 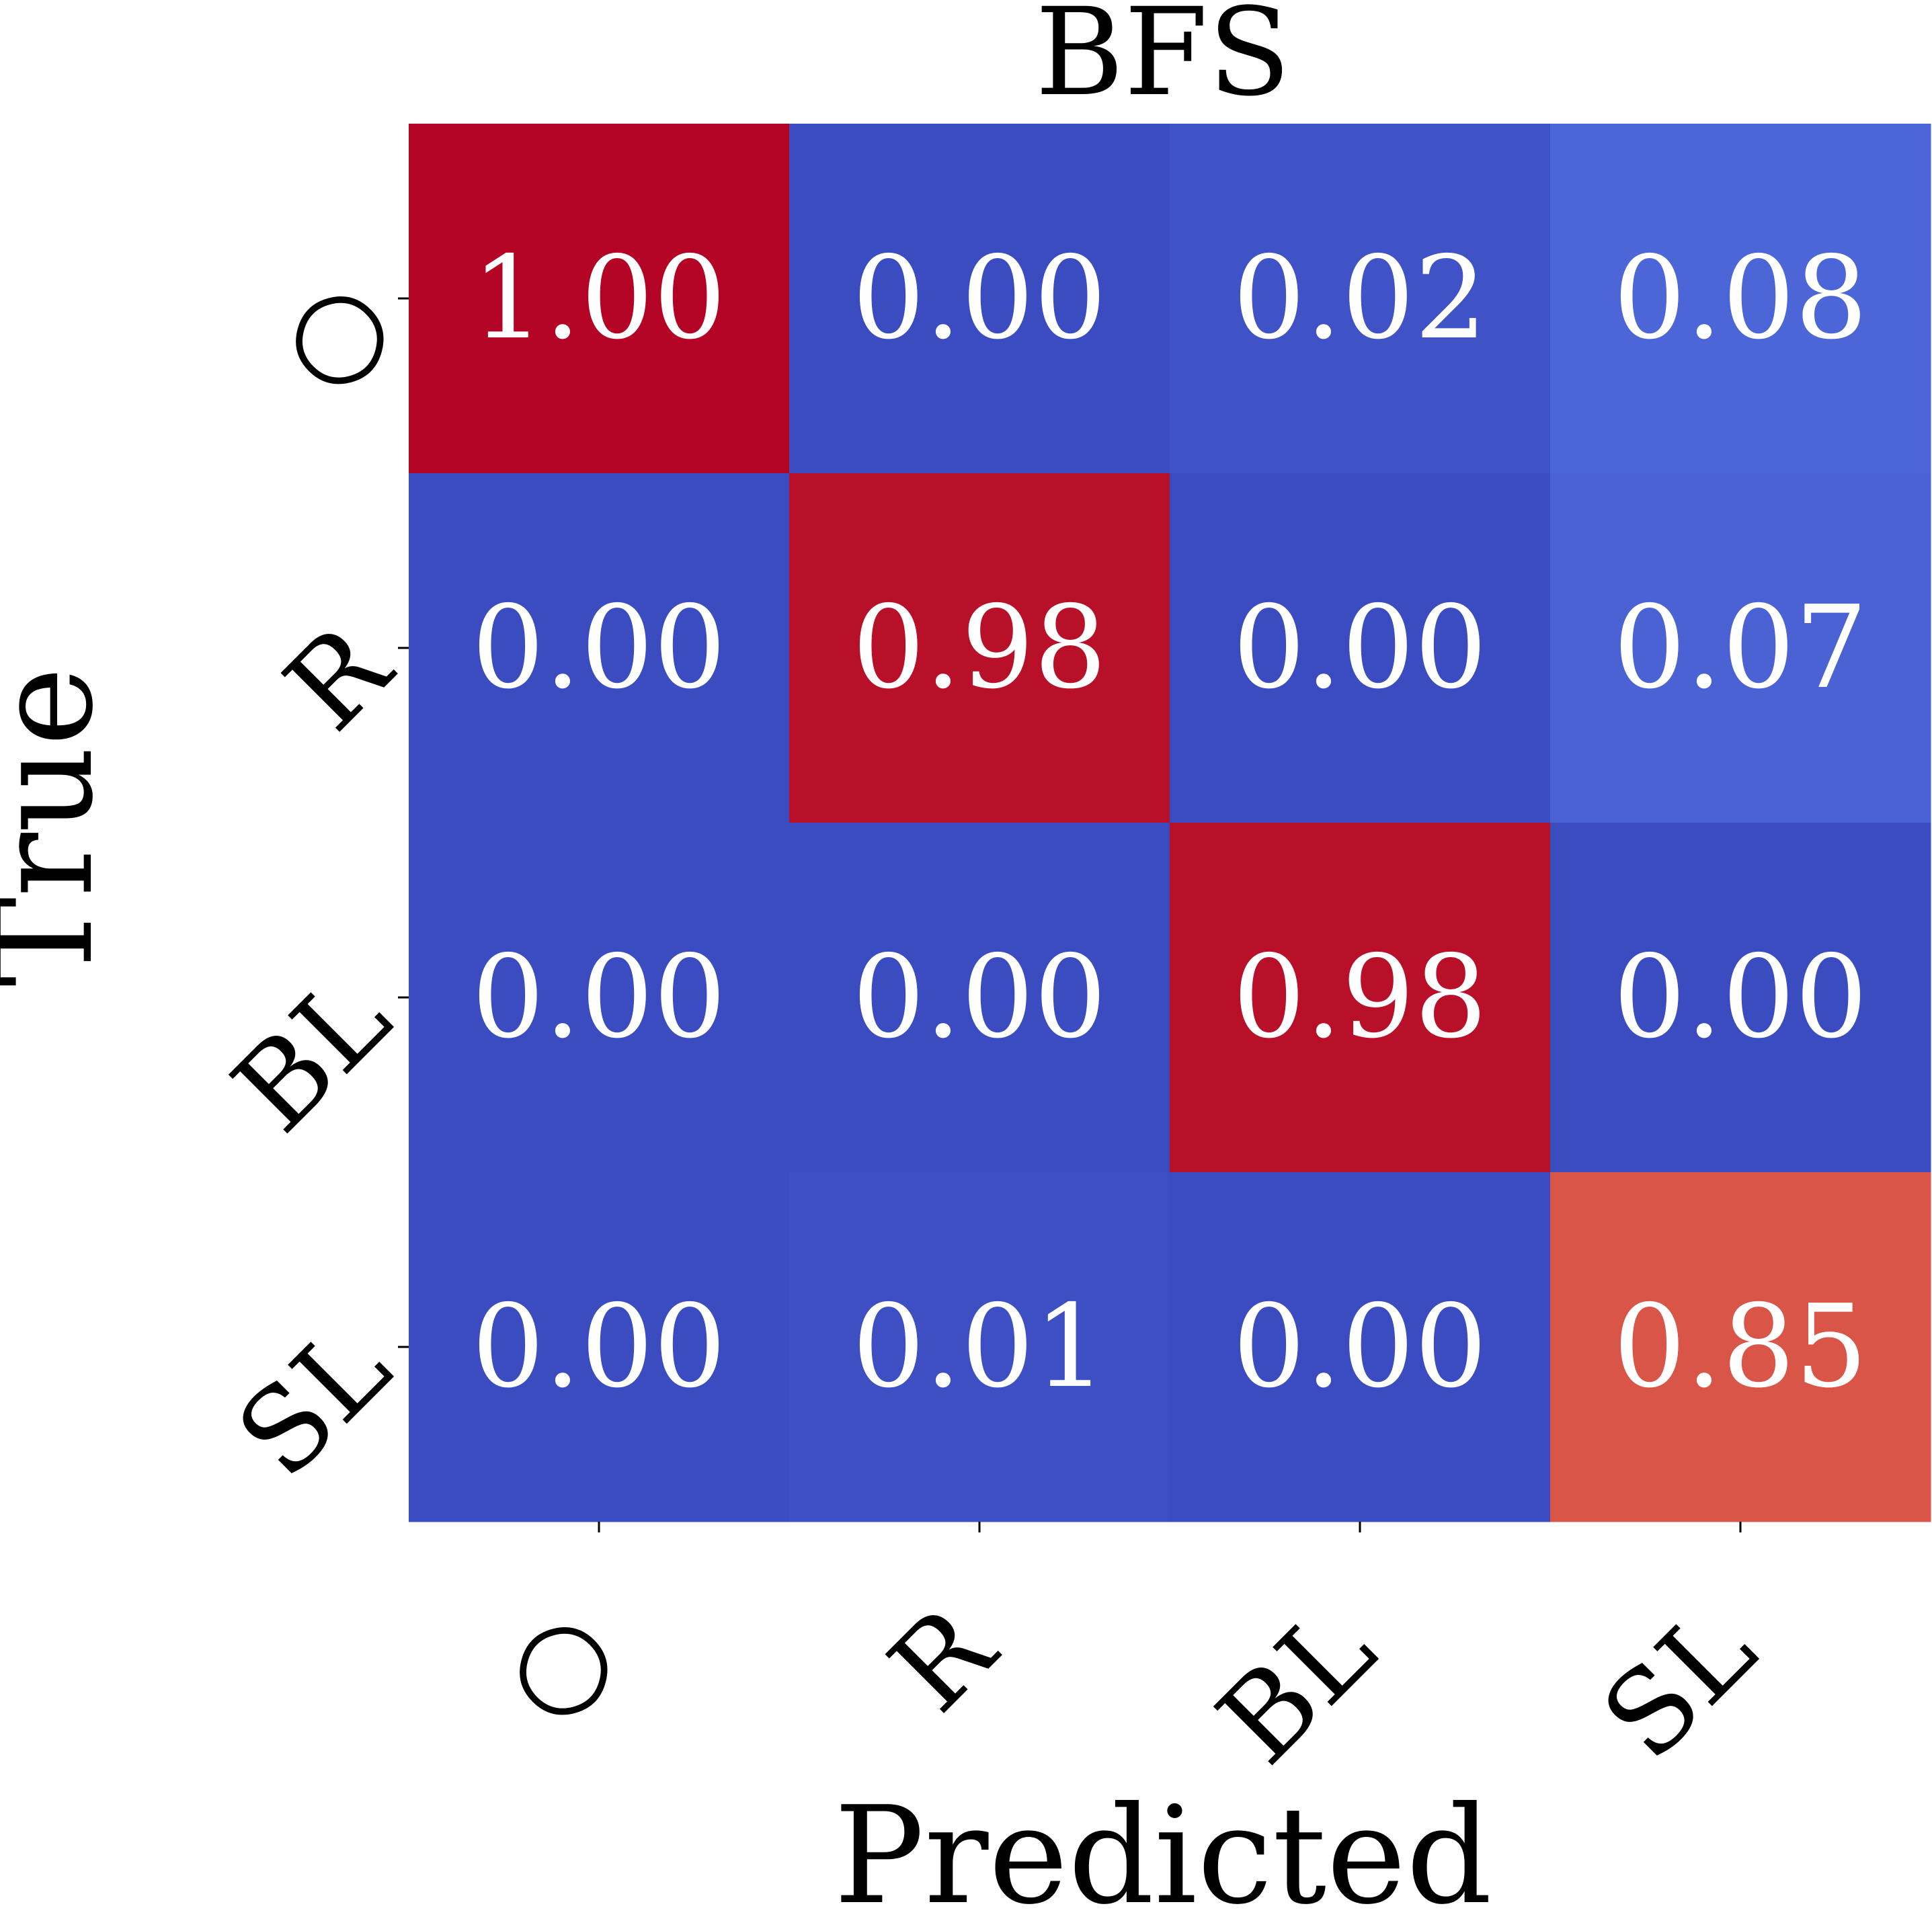 I want to click on cell-value-label-r0-c3: 0.08, so click(x=1740, y=298).